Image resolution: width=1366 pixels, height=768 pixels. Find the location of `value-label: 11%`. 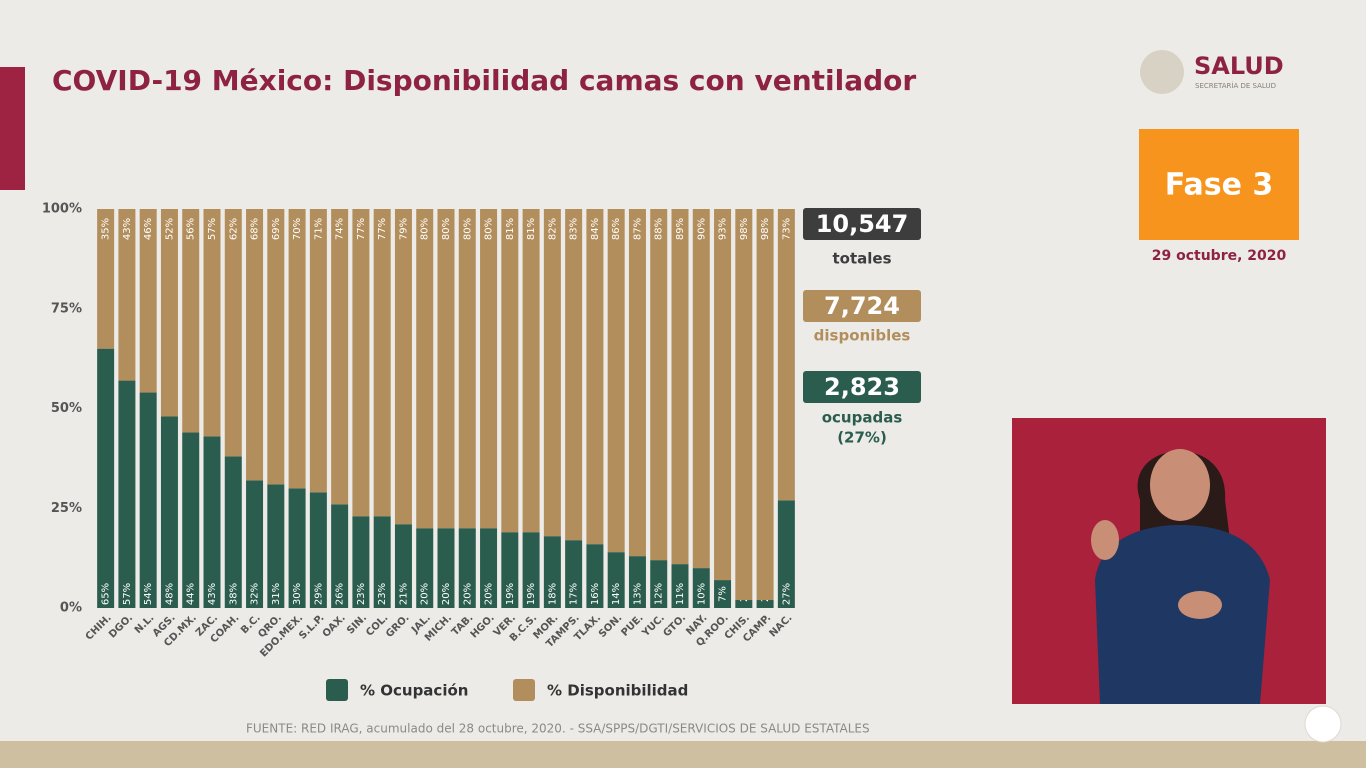

value-label: 11% is located at coordinates (680, 594).